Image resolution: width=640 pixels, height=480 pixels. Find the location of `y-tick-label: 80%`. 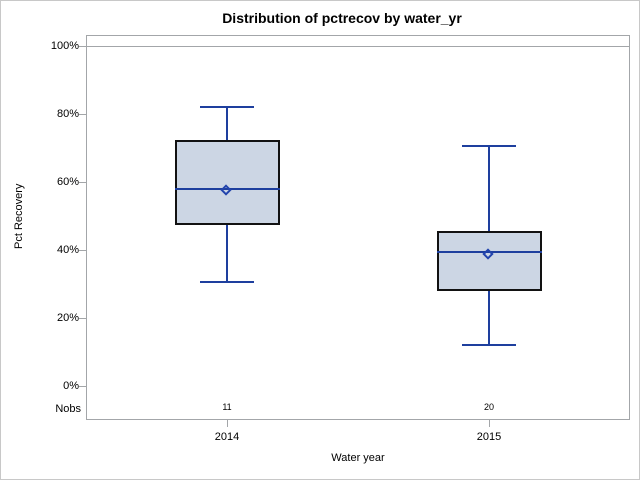

y-tick-label: 80% is located at coordinates (67, 114).